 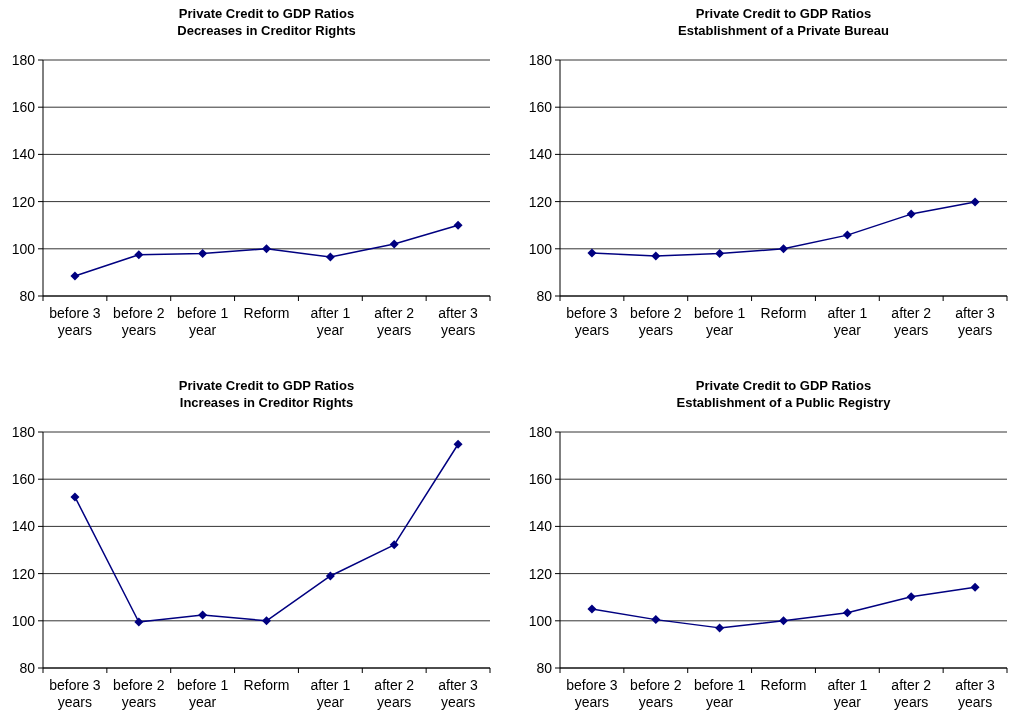 I want to click on chart-subtitle: Decreases in Creditor Rights, so click(x=266, y=30).